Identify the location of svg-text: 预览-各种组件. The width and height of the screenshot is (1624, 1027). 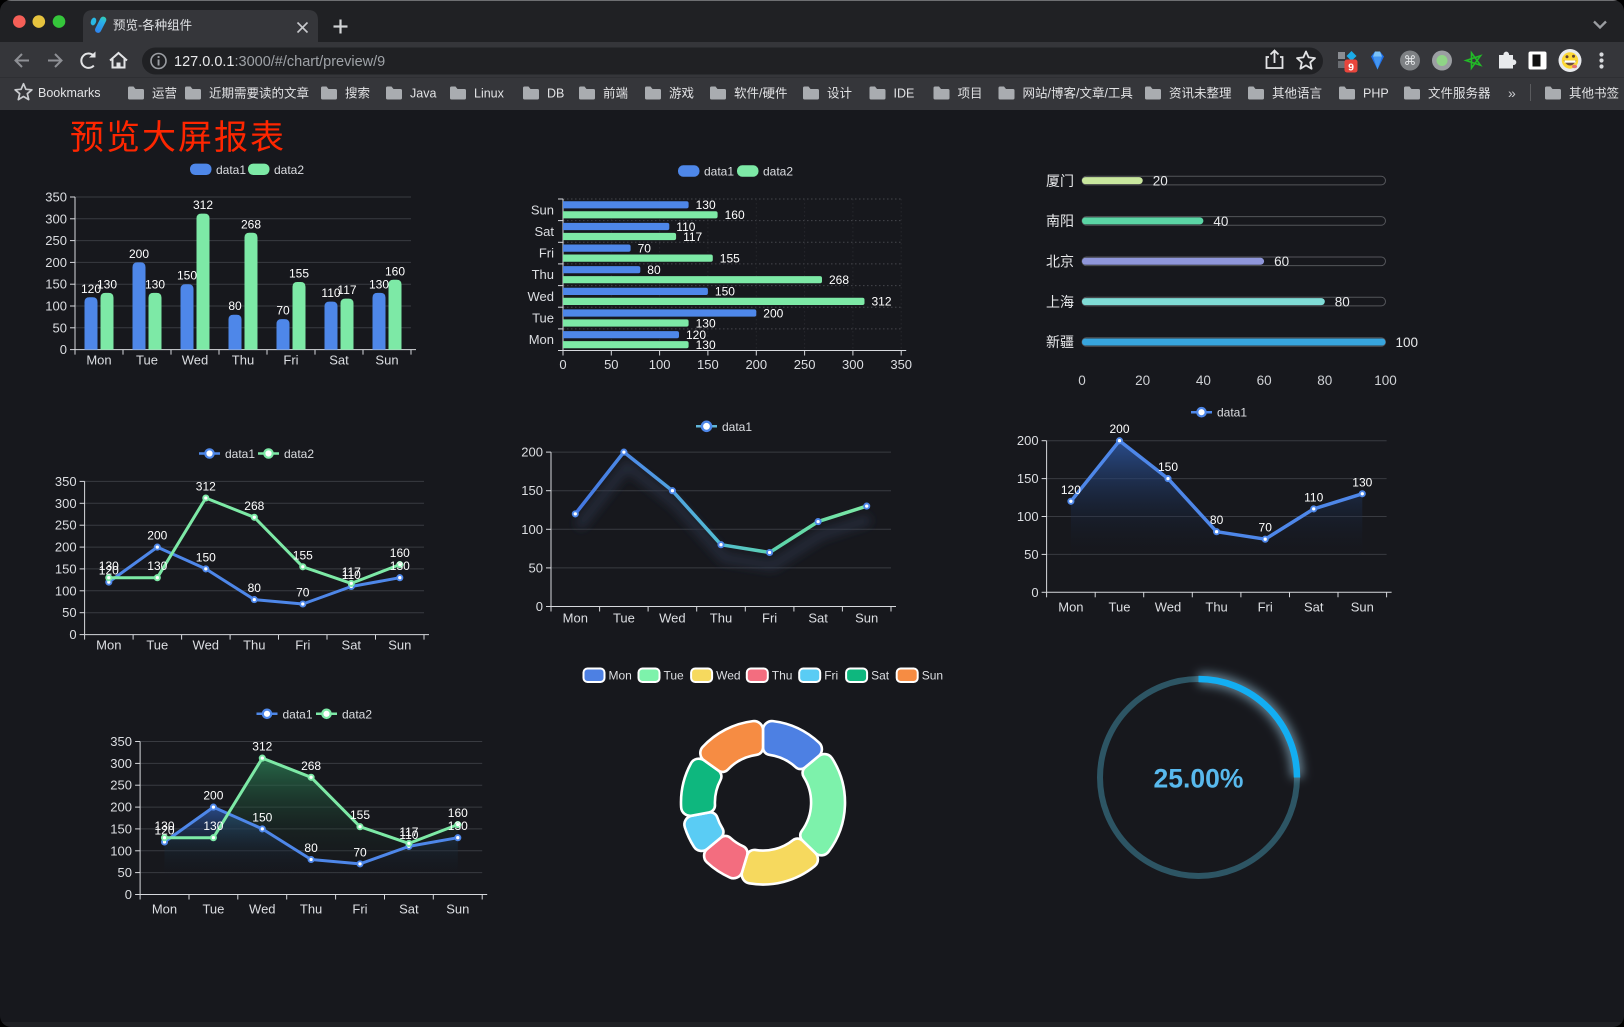
(152, 25).